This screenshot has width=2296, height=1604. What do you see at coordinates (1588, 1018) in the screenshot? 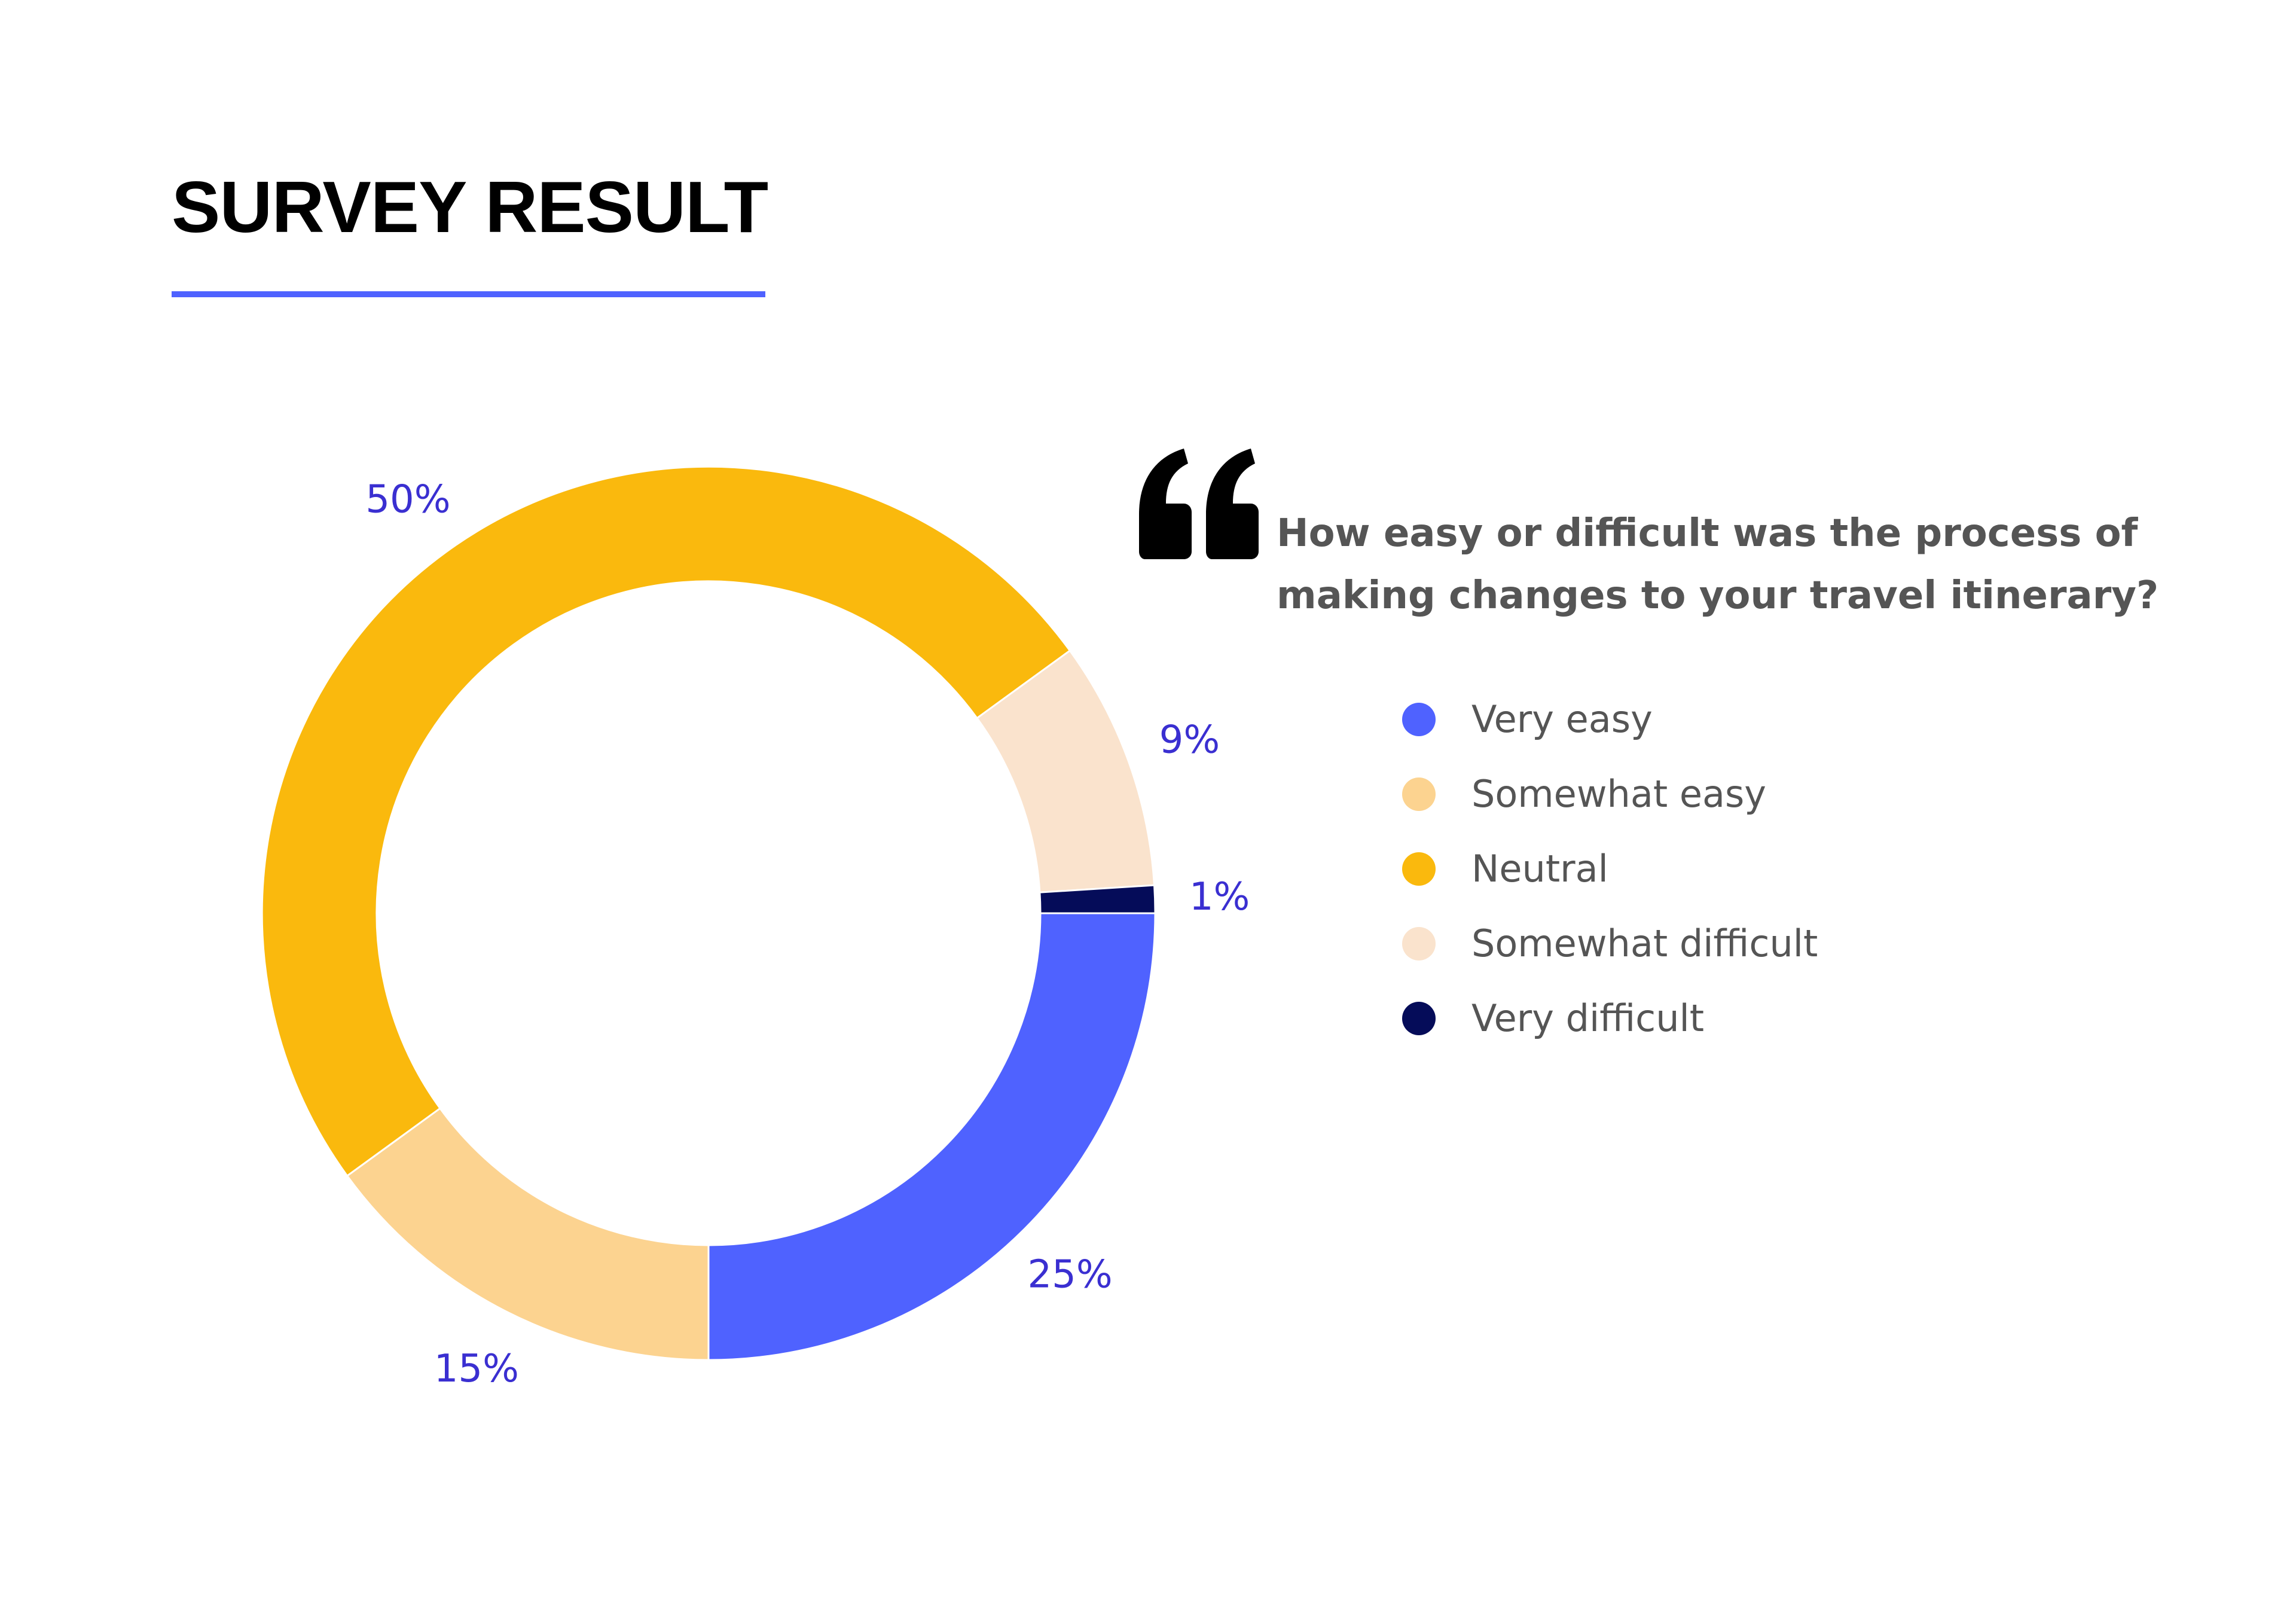
I see `legend-label: Very difficult` at bounding box center [1588, 1018].